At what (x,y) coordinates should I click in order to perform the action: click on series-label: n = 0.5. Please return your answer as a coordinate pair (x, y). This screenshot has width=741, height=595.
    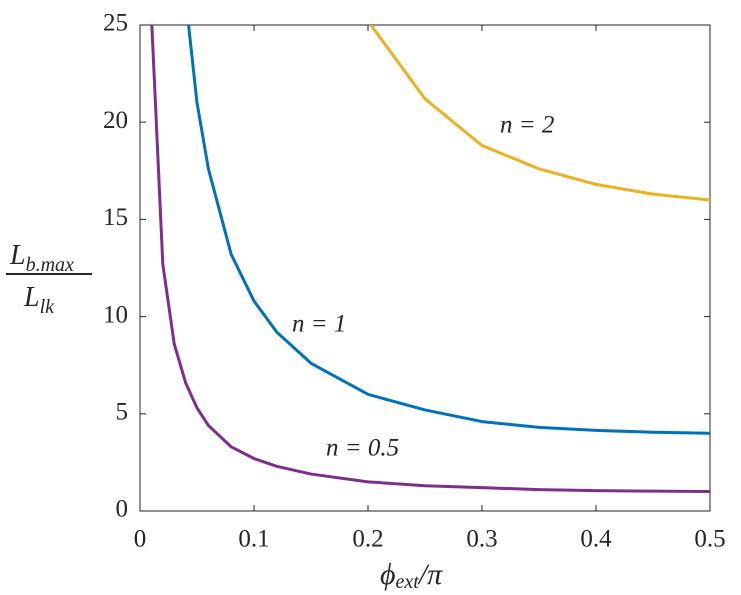
    Looking at the image, I should click on (362, 448).